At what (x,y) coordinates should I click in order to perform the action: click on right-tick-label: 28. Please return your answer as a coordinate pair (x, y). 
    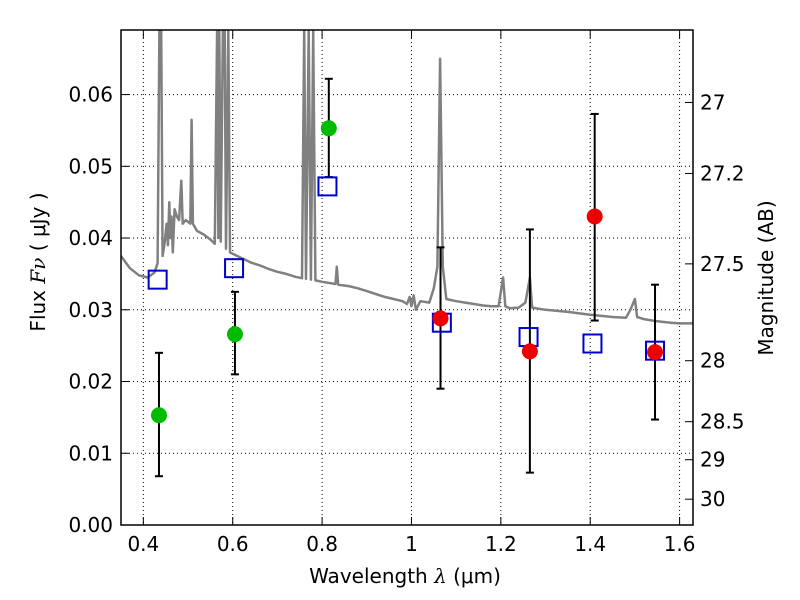
    Looking at the image, I should click on (712, 361).